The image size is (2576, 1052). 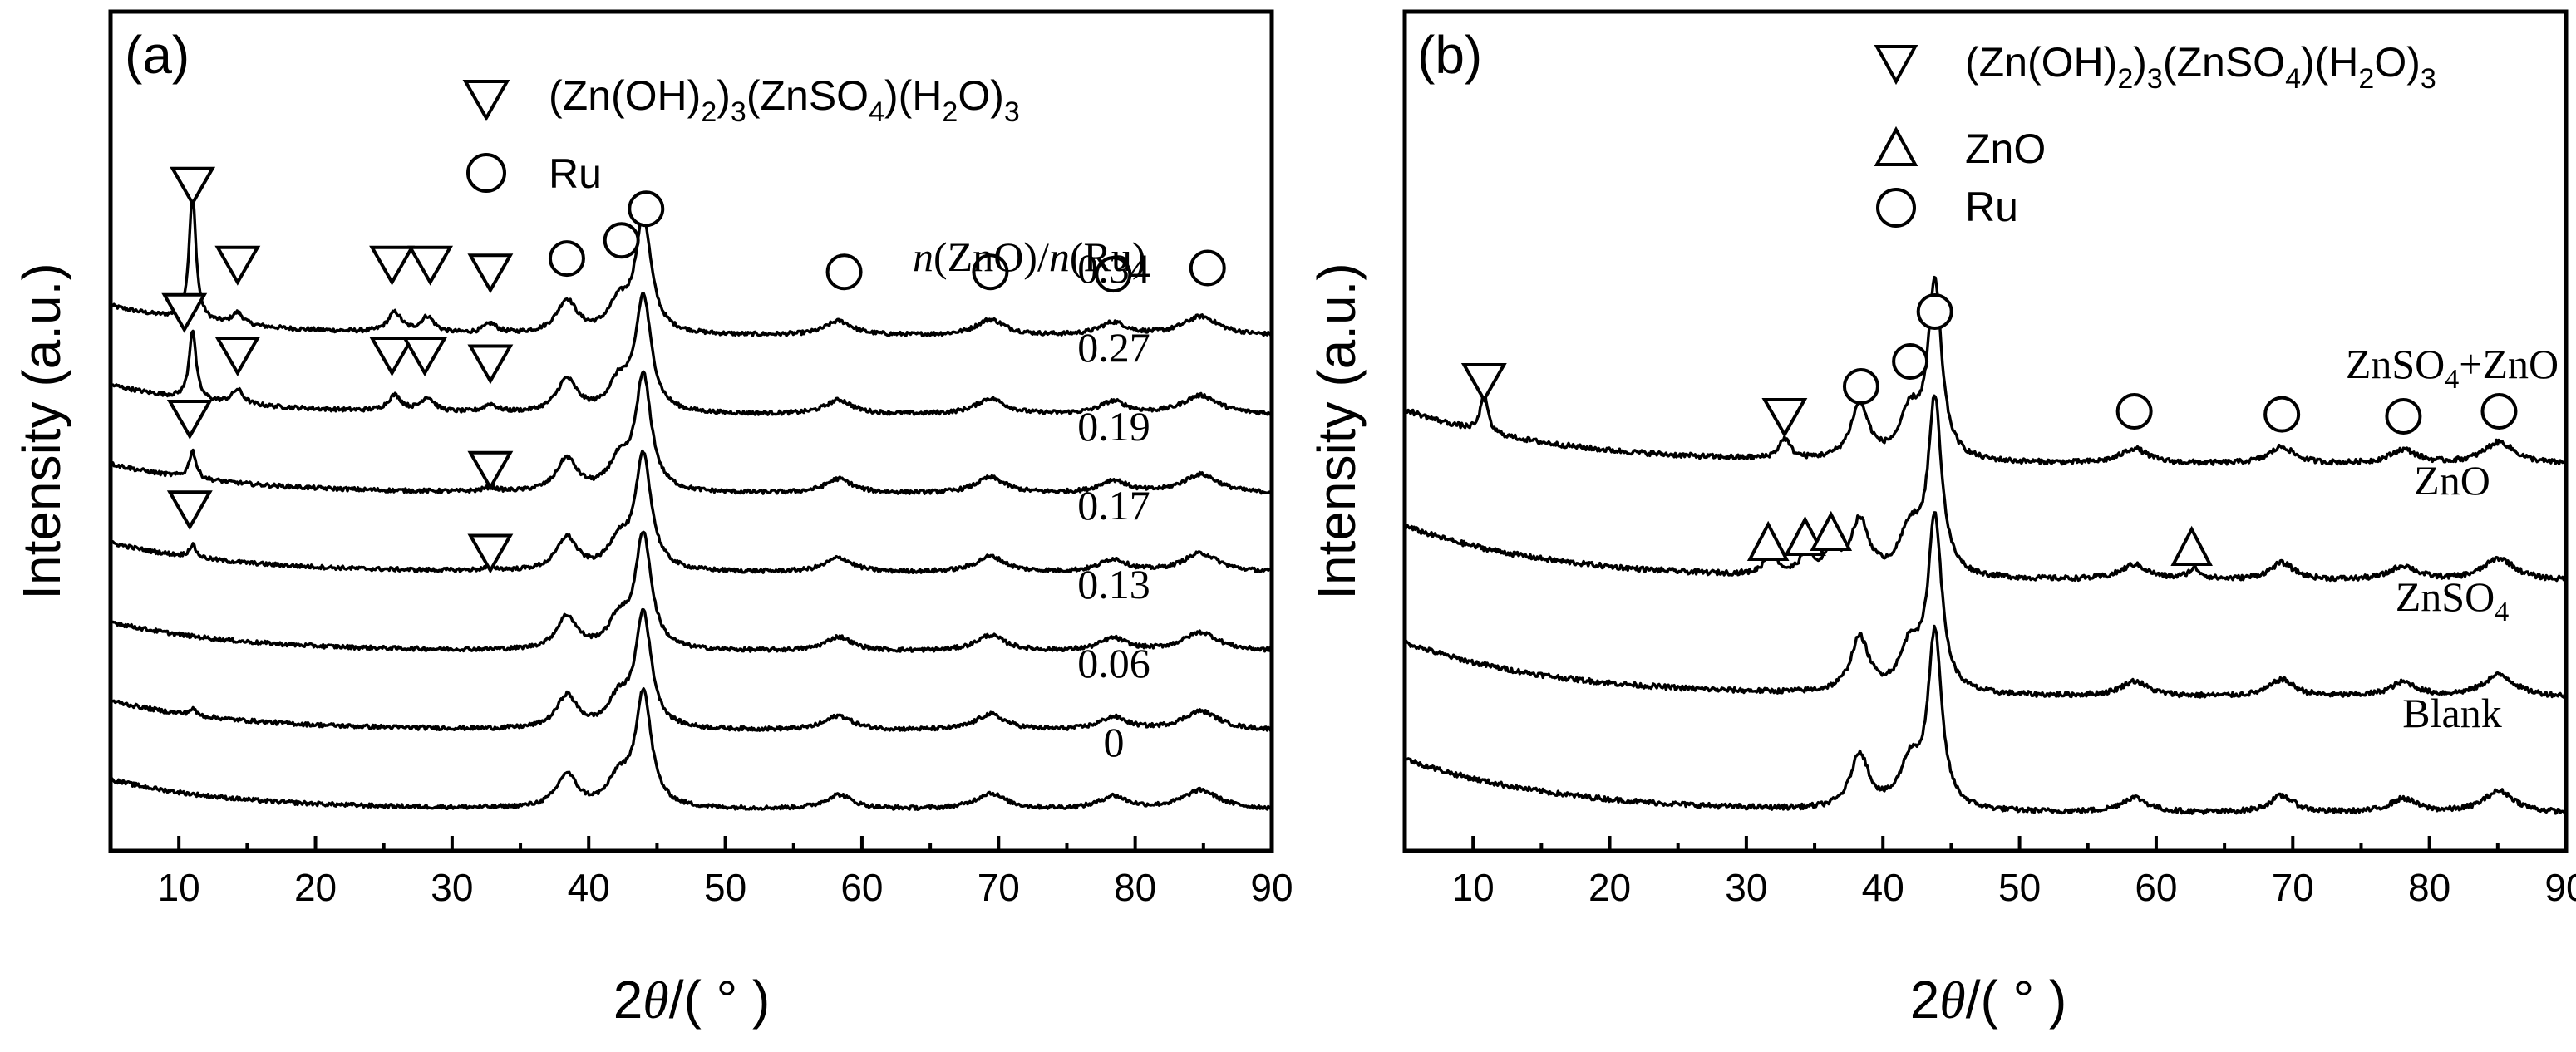 I want to click on series-label-0.19: 0.19, so click(x=1113, y=426).